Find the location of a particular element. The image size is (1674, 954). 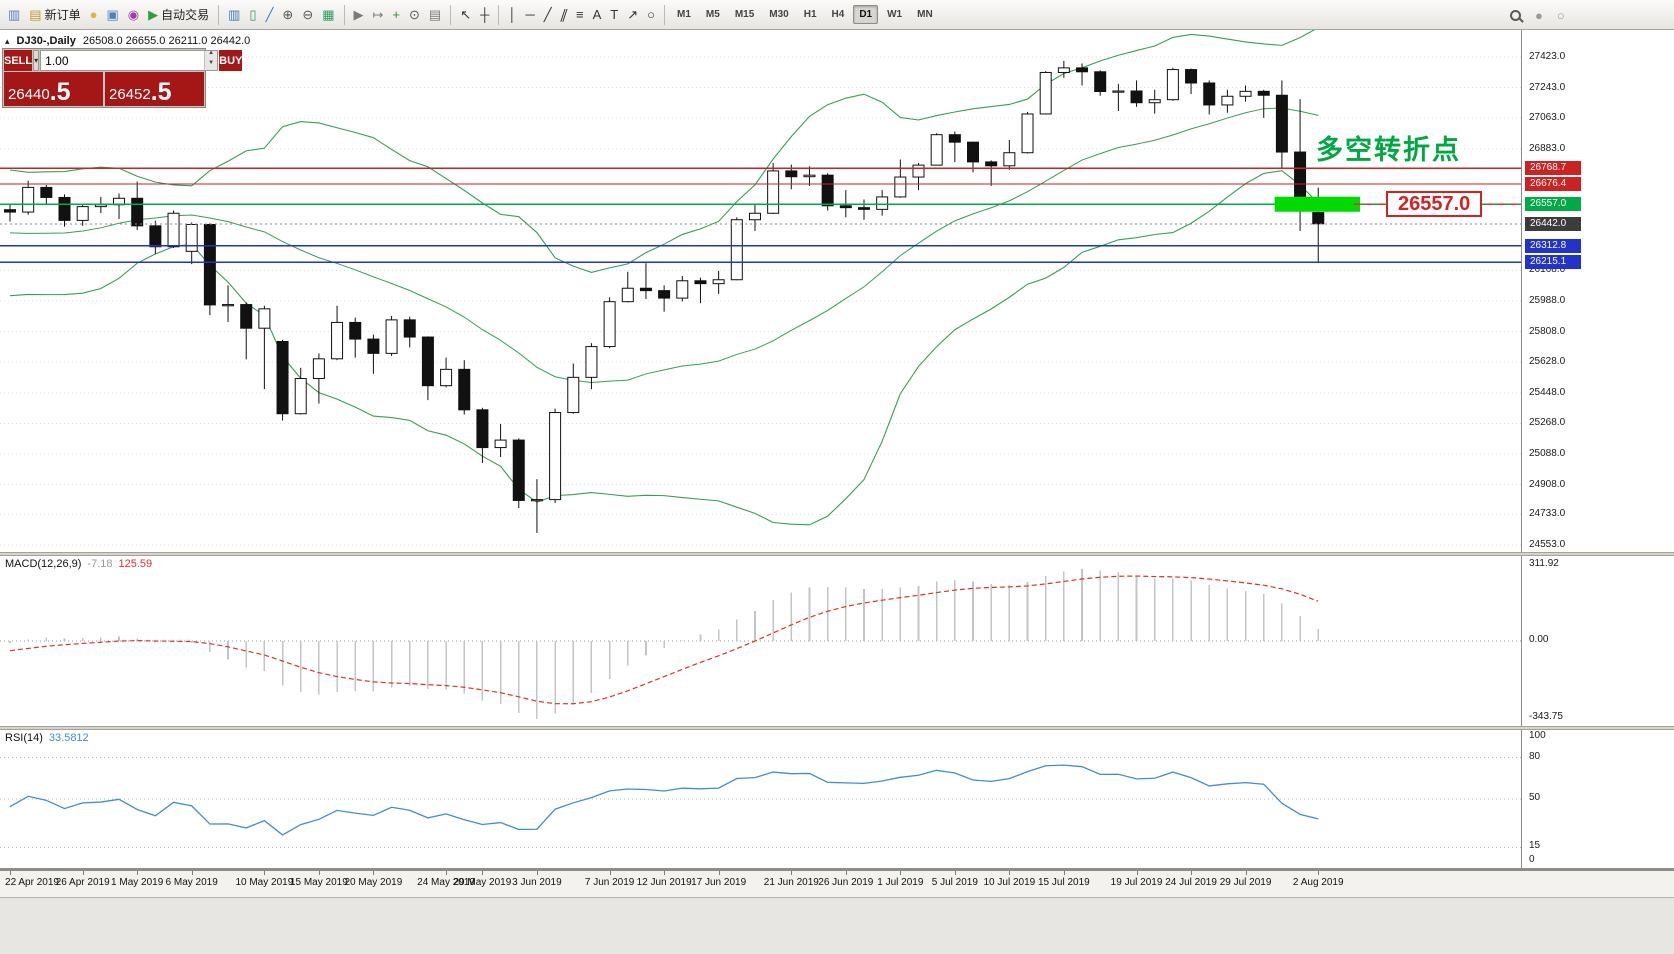

indicators-button: + is located at coordinates (396, 15).